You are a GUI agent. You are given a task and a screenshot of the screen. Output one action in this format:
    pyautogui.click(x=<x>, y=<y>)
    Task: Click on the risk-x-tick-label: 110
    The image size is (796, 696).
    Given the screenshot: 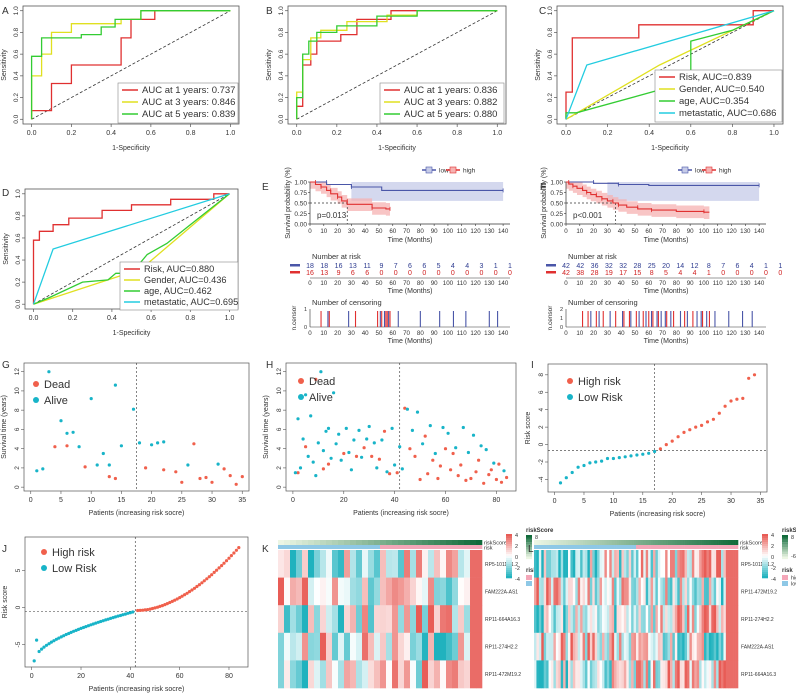 What is the action you would take?
    pyautogui.click(x=718, y=283)
    